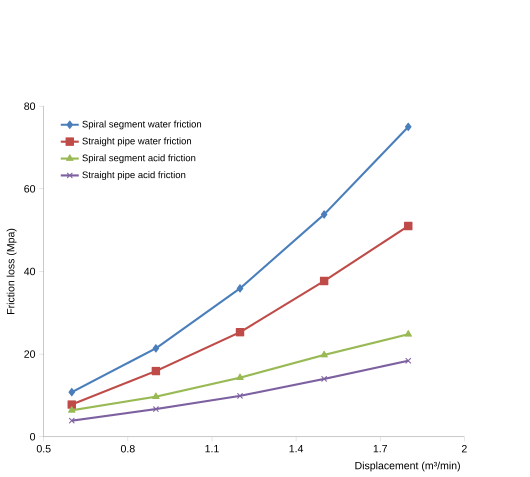  What do you see at coordinates (407, 466) in the screenshot?
I see `x-axis-title: Displacement (m³/min)` at bounding box center [407, 466].